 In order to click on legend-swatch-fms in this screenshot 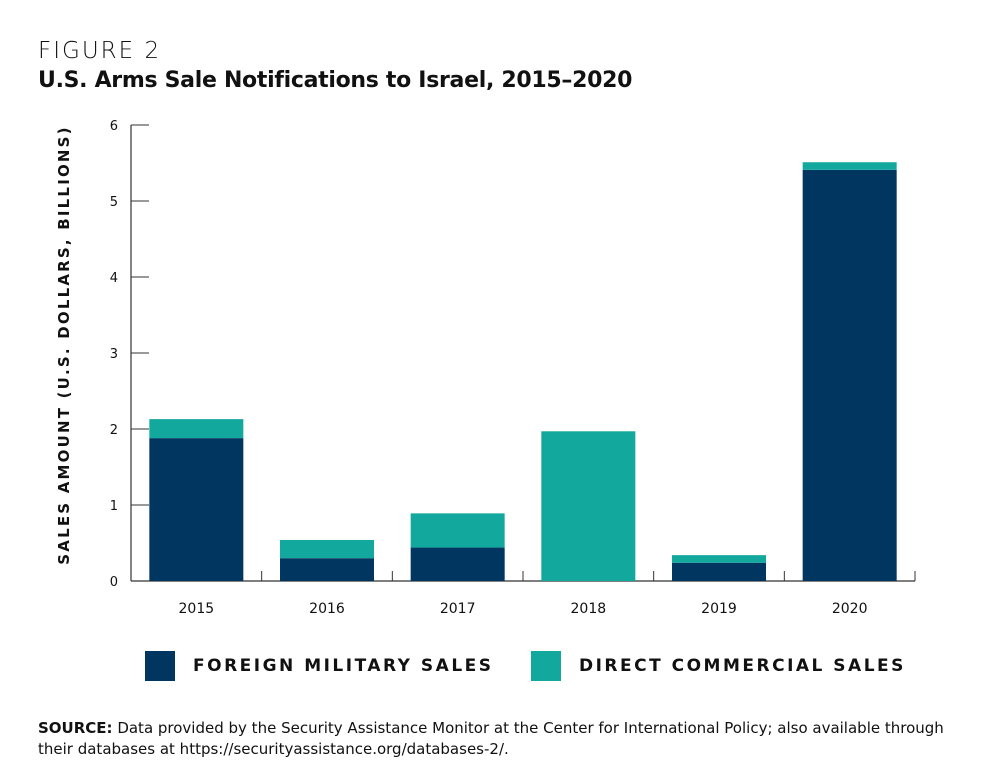, I will do `click(160, 666)`.